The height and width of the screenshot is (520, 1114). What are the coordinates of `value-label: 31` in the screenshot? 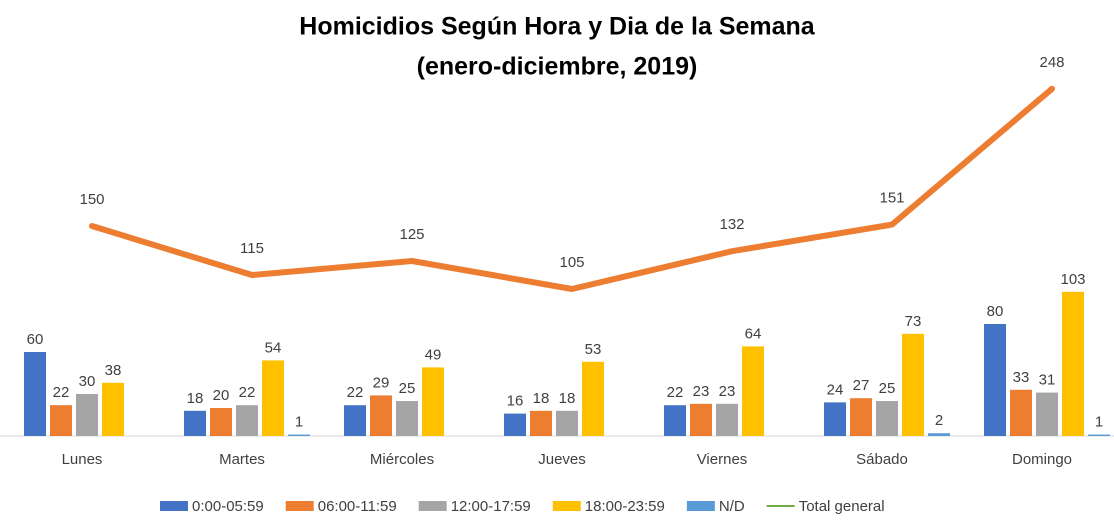 It's located at (1047, 380).